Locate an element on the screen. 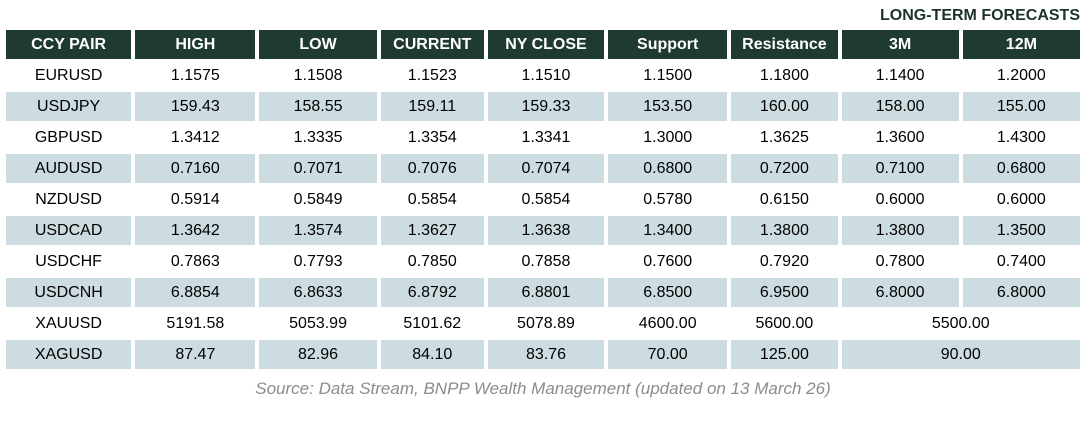 Image resolution: width=1086 pixels, height=424 pixels. value-cell: 87.47 is located at coordinates (195, 354).